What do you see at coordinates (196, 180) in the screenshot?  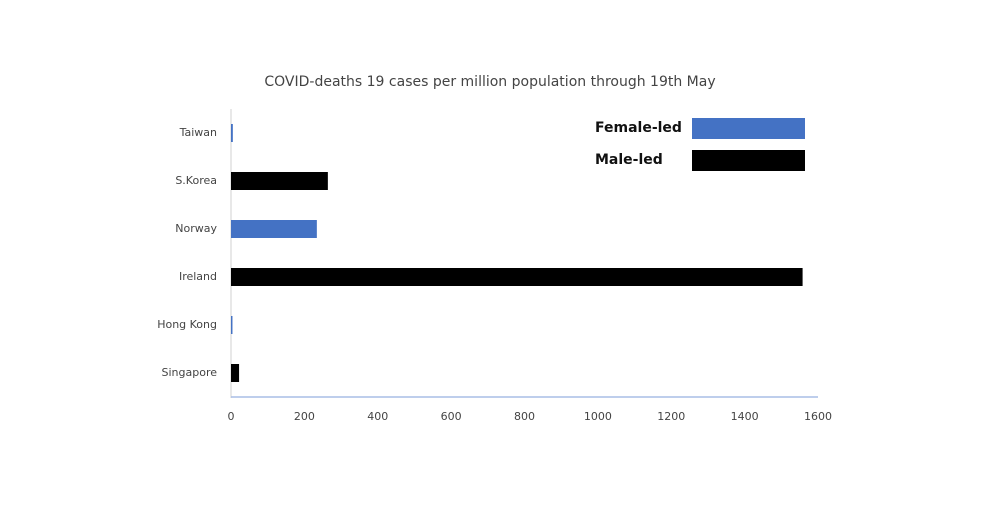 I see `y-tick-label: S.Korea` at bounding box center [196, 180].